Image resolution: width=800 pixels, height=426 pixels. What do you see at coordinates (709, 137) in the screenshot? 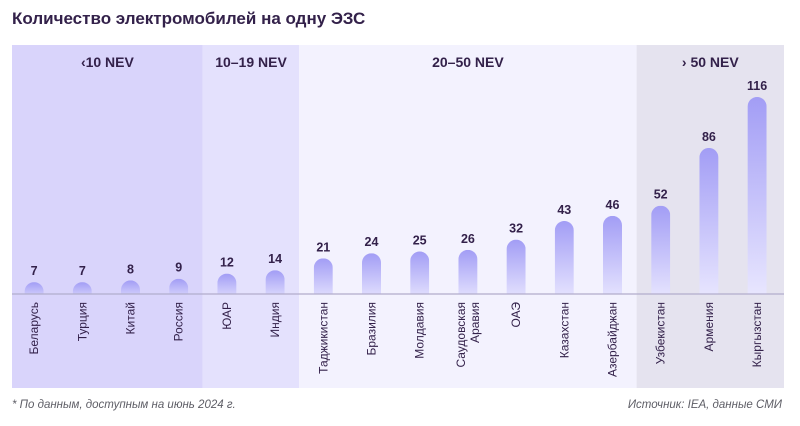
I see `value-label: 86` at bounding box center [709, 137].